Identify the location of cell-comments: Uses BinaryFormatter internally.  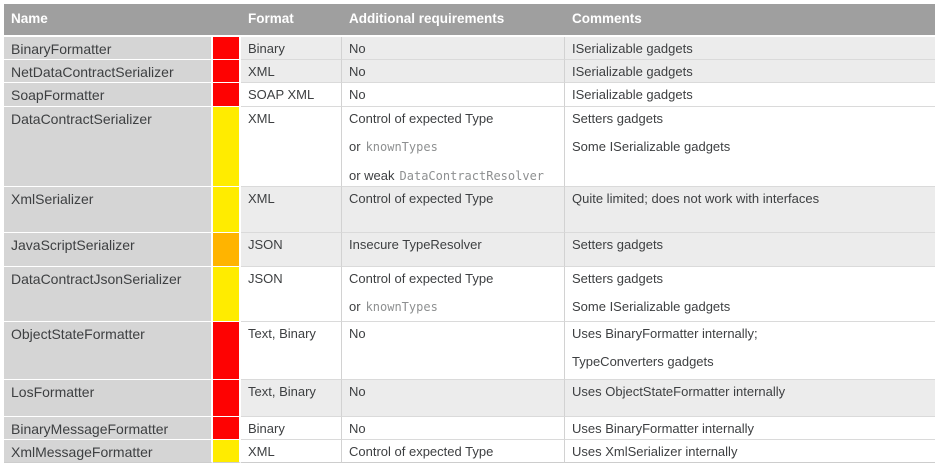
(750, 428).